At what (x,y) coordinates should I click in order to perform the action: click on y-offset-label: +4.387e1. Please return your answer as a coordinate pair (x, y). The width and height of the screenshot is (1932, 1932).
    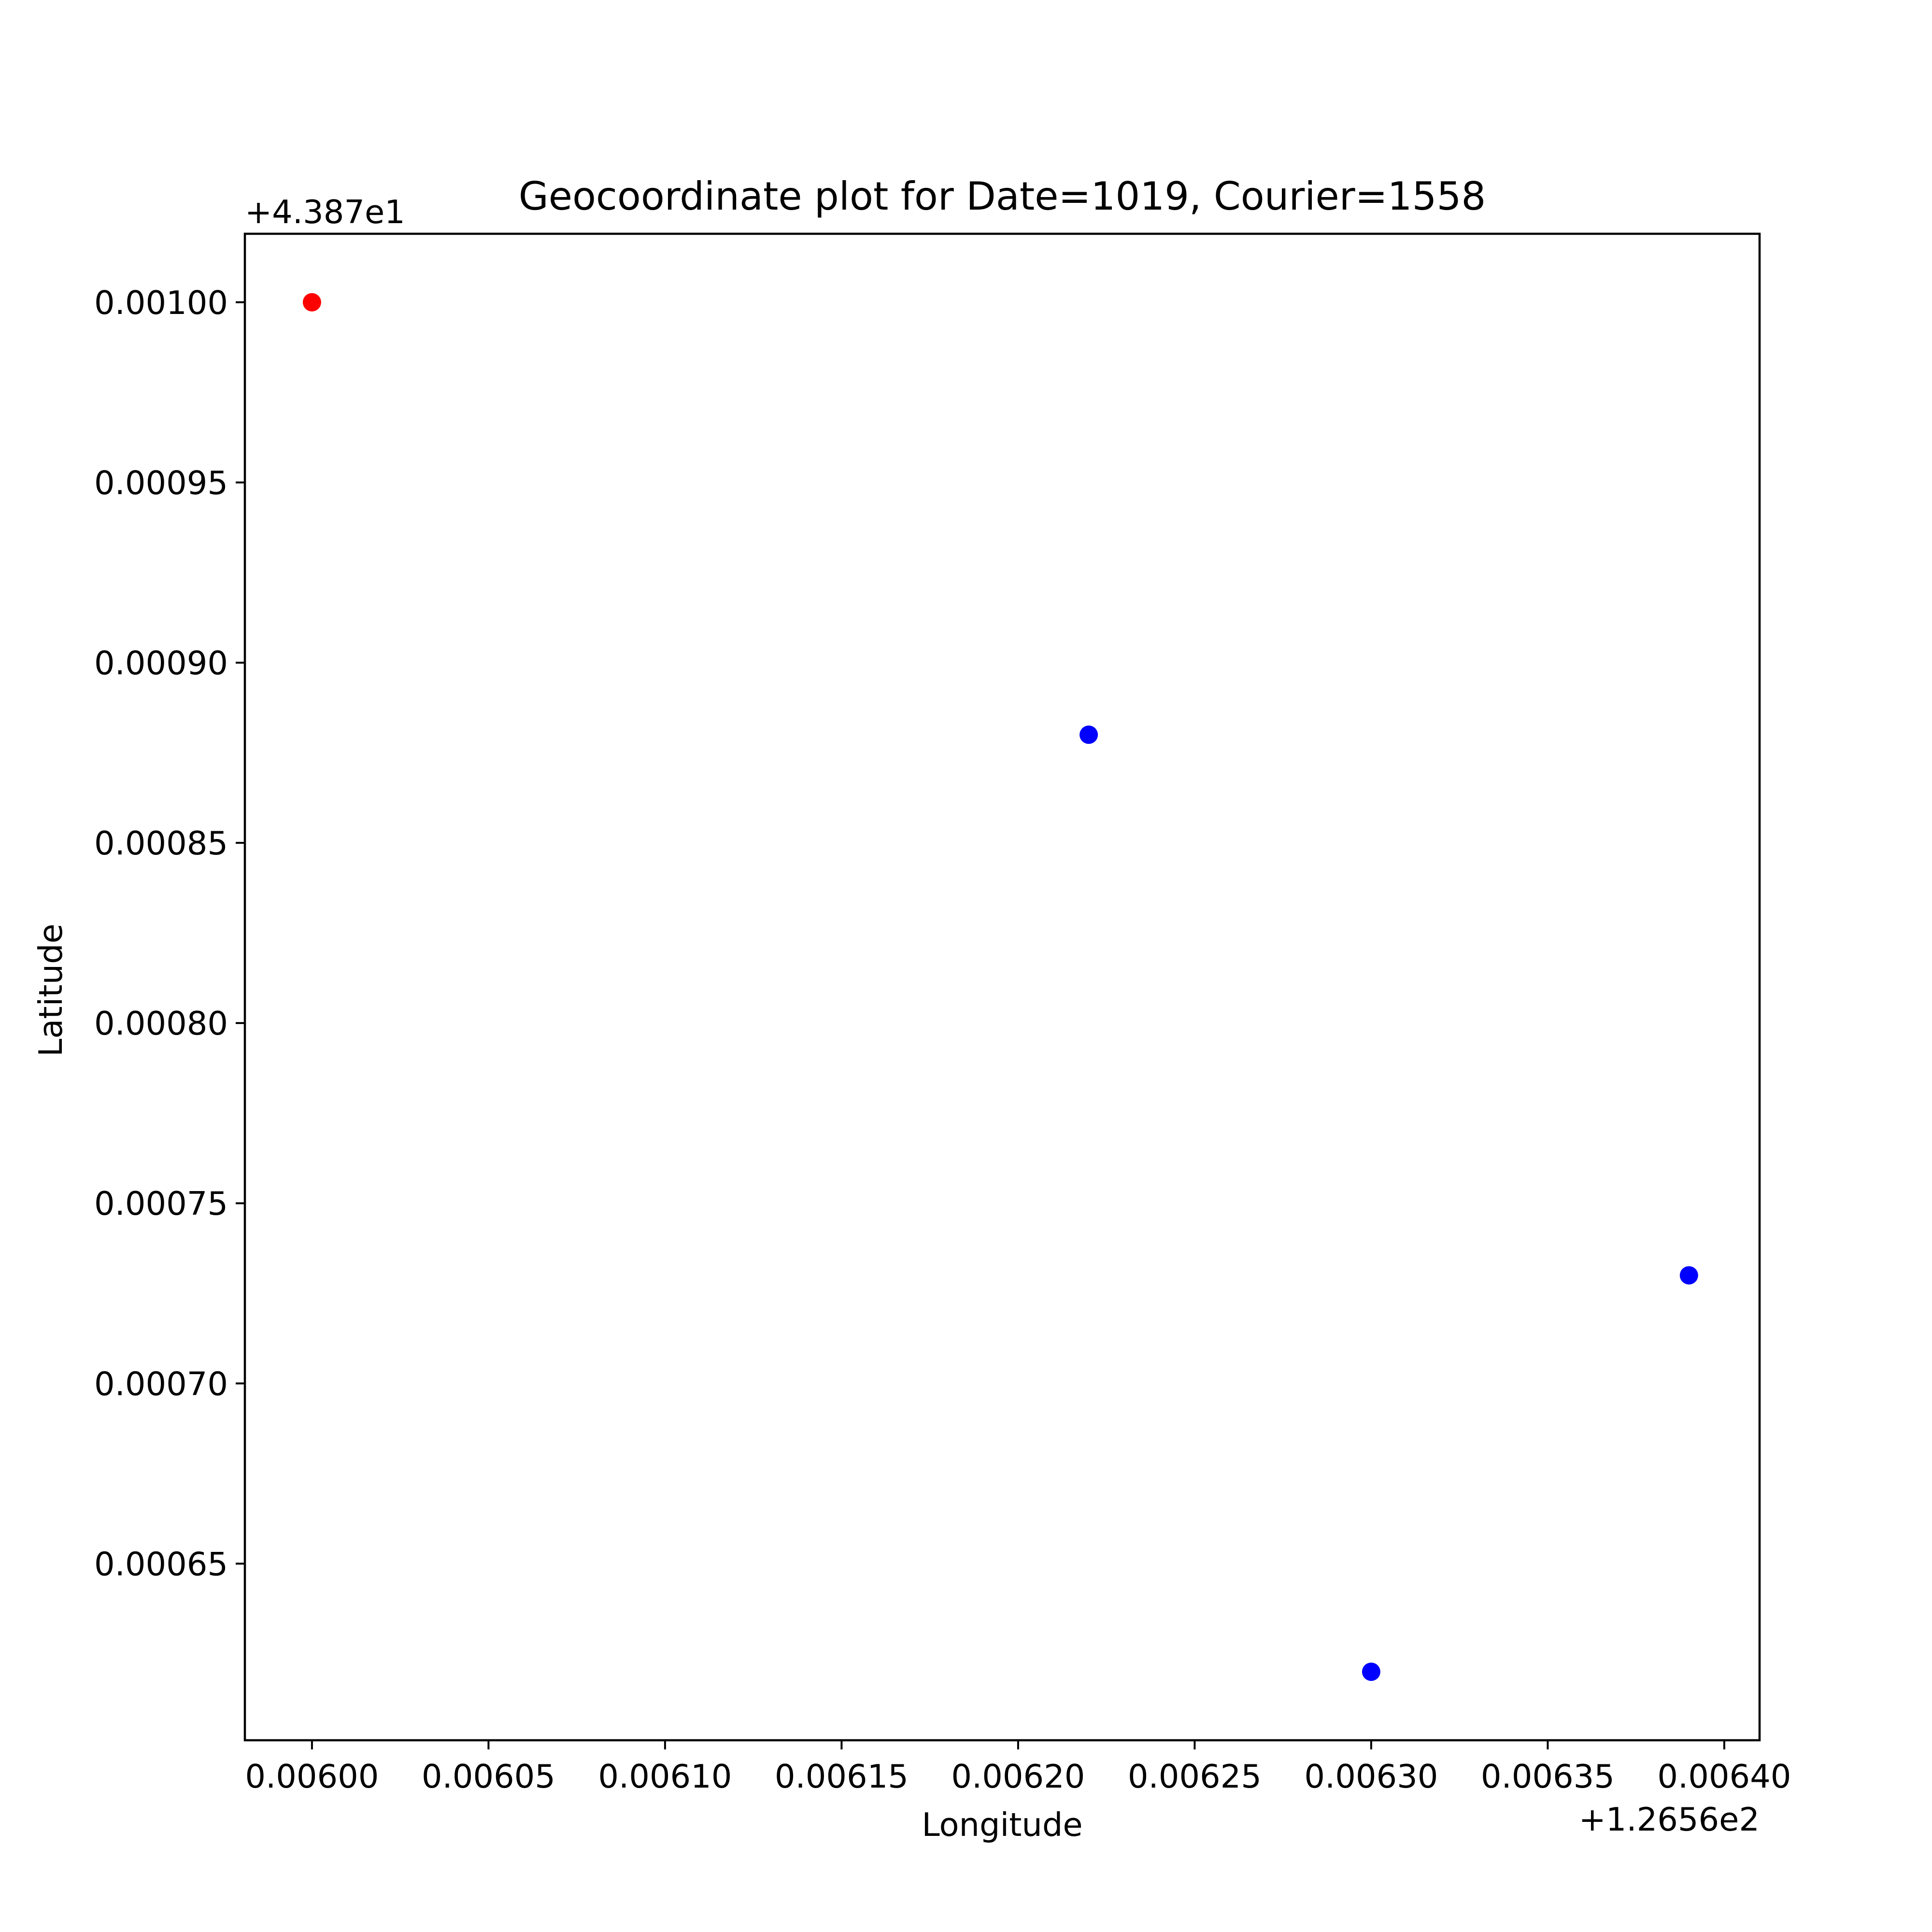
    Looking at the image, I should click on (325, 212).